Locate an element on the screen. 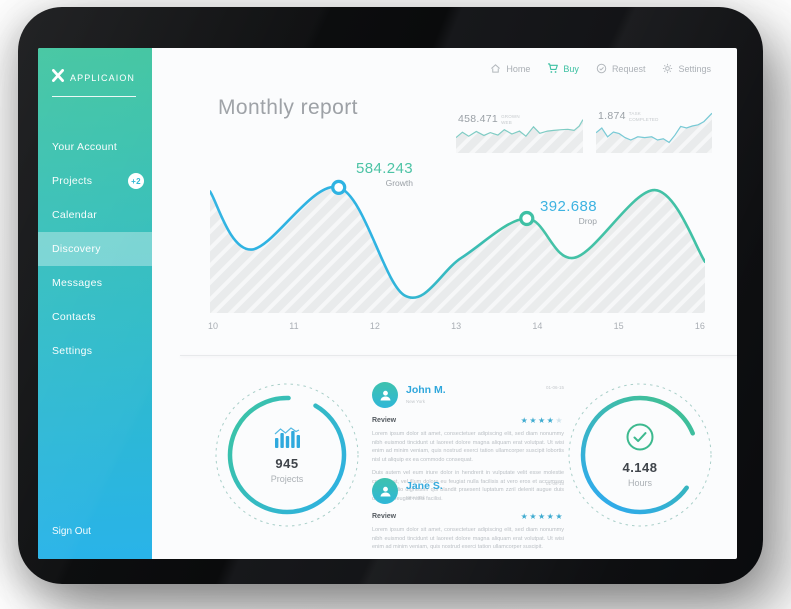 The width and height of the screenshot is (791, 609). sidebar-item-your-account: Your Account is located at coordinates (95, 147).